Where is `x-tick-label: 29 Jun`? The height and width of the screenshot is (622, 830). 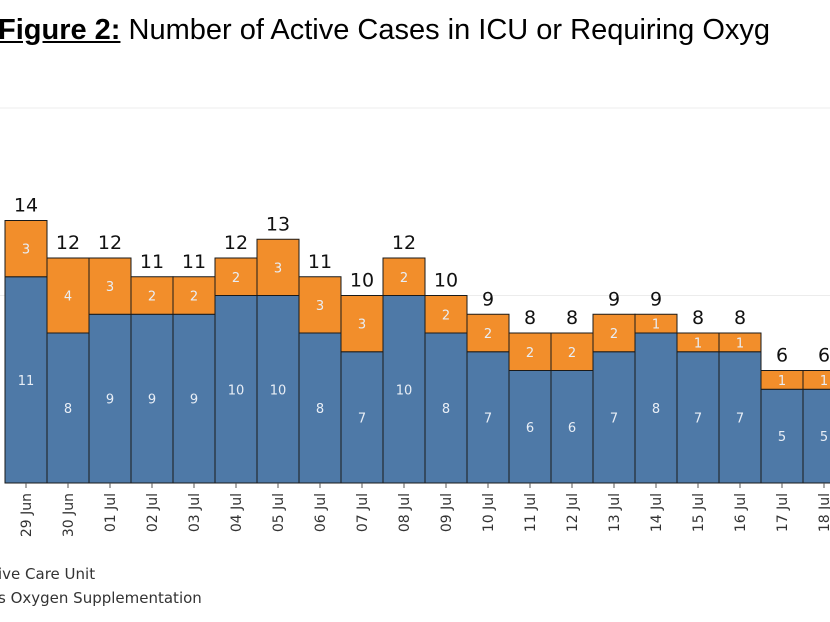
x-tick-label: 29 Jun is located at coordinates (27, 515).